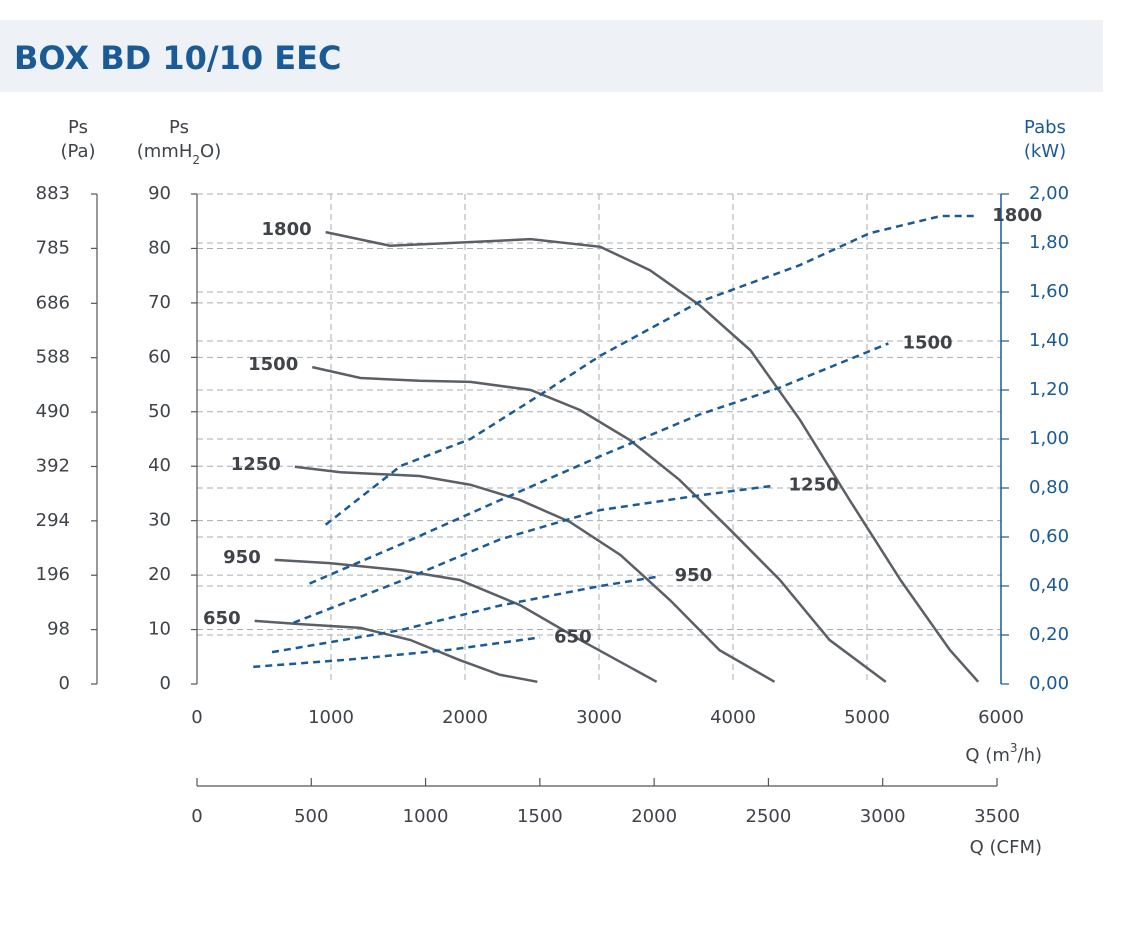 This screenshot has width=1126, height=938. What do you see at coordinates (1045, 127) in the screenshot?
I see `y2-label: Pabs` at bounding box center [1045, 127].